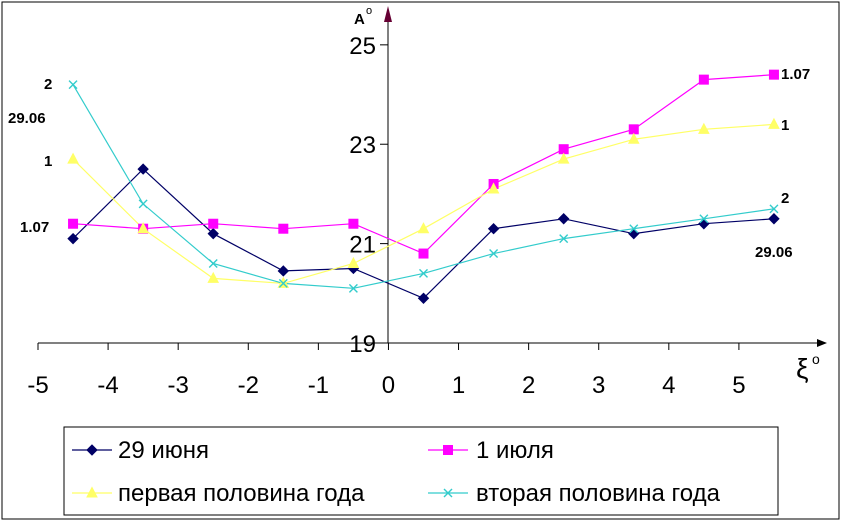  What do you see at coordinates (822, 343) in the screenshot?
I see `x-axis-arrow` at bounding box center [822, 343].